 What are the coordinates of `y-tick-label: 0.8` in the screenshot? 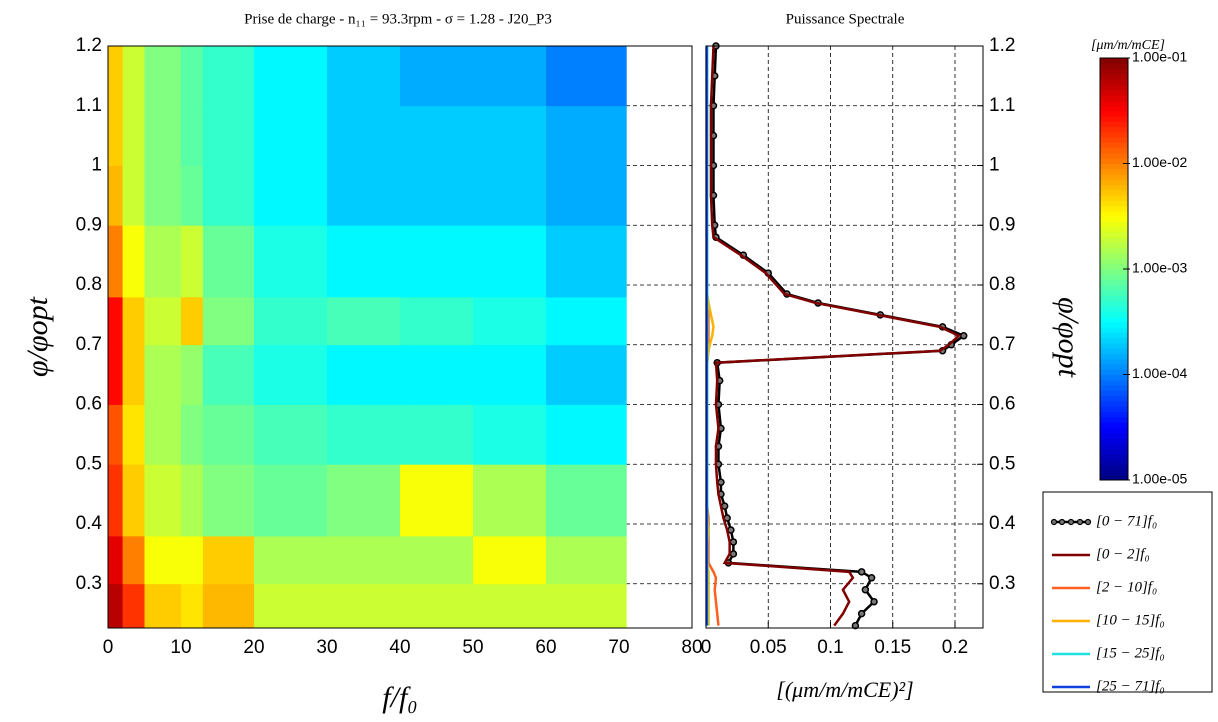 It's located at (1002, 284).